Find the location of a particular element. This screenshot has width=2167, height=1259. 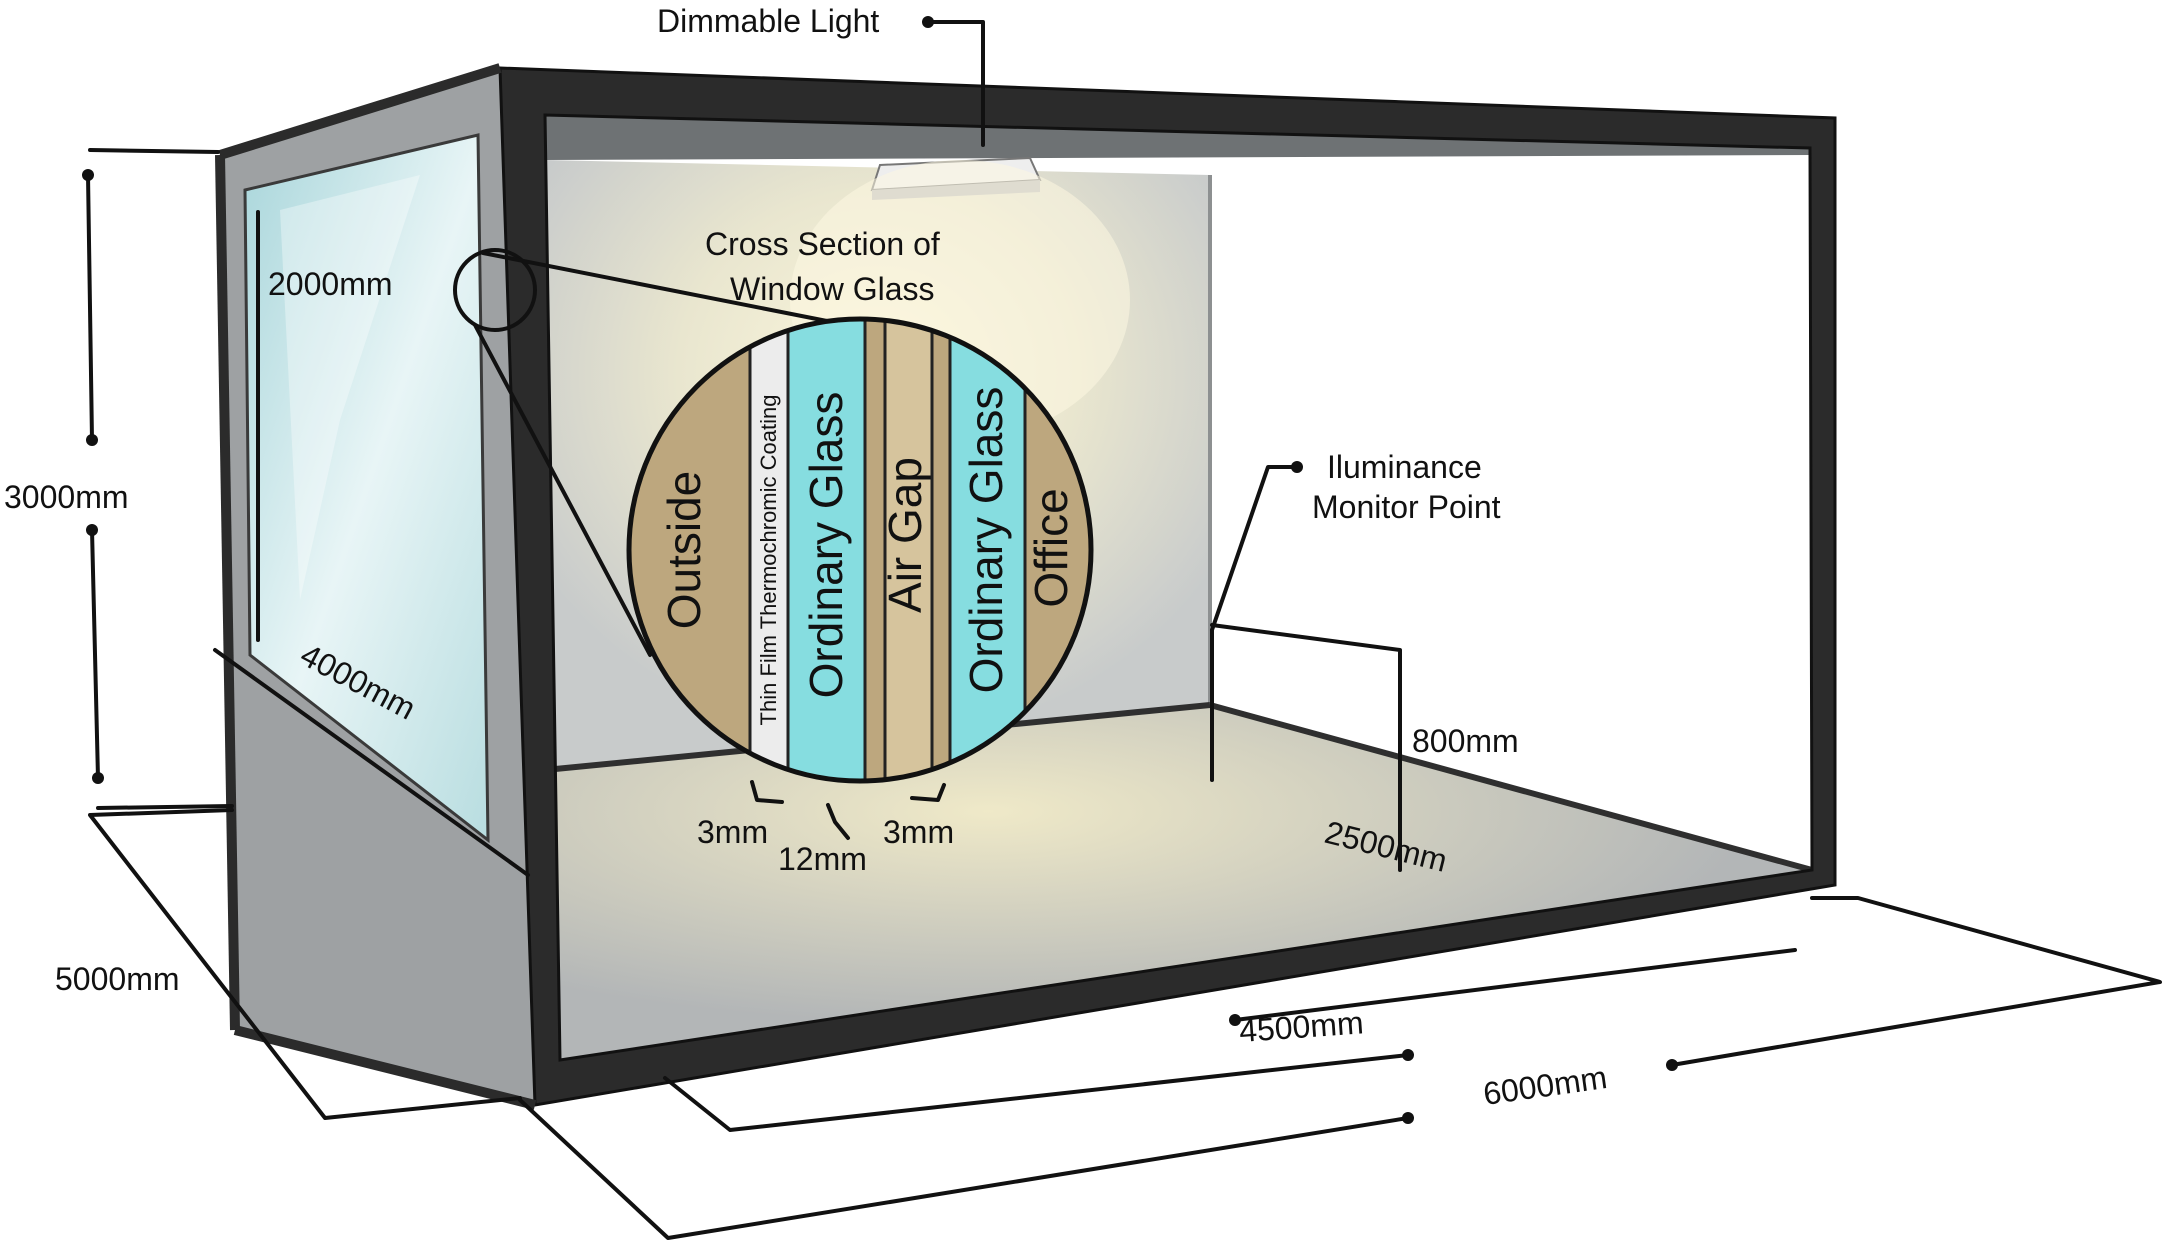

cross-section-title-2: Window Glass is located at coordinates (832, 289).